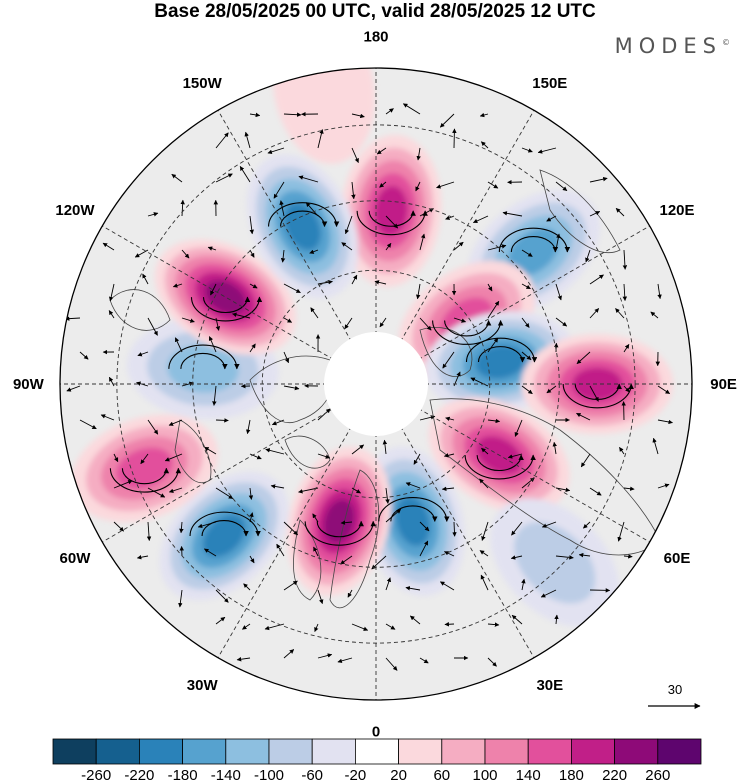 This screenshot has height=783, width=750. I want to click on vector-key: 30, so click(674, 695).